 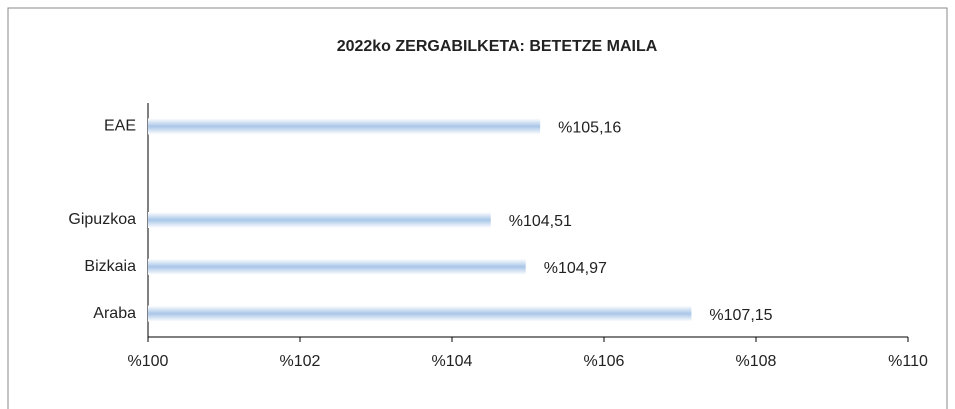 I want to click on value-label: %107,15, so click(x=740, y=315).